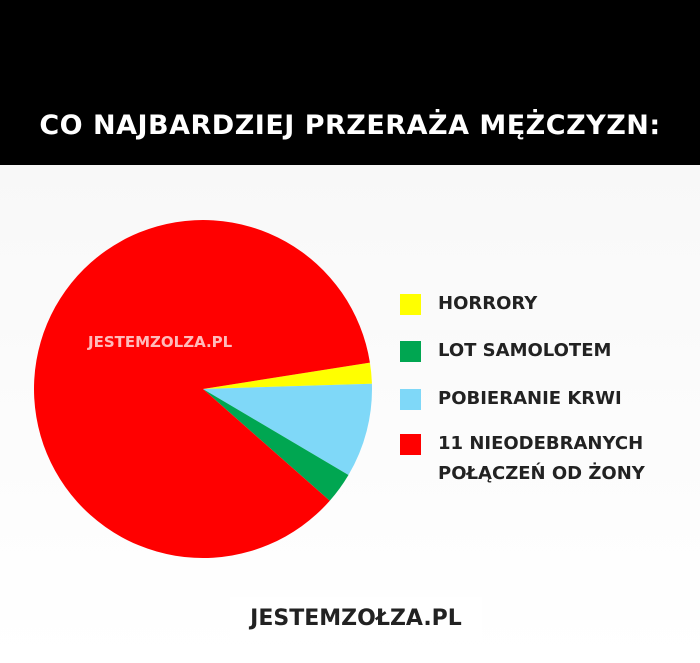  Describe the element at coordinates (350, 125) in the screenshot. I see `chart-title: CO NAJBARDZIEJ PRZERAŻA MĘŻCZYZN:` at that location.